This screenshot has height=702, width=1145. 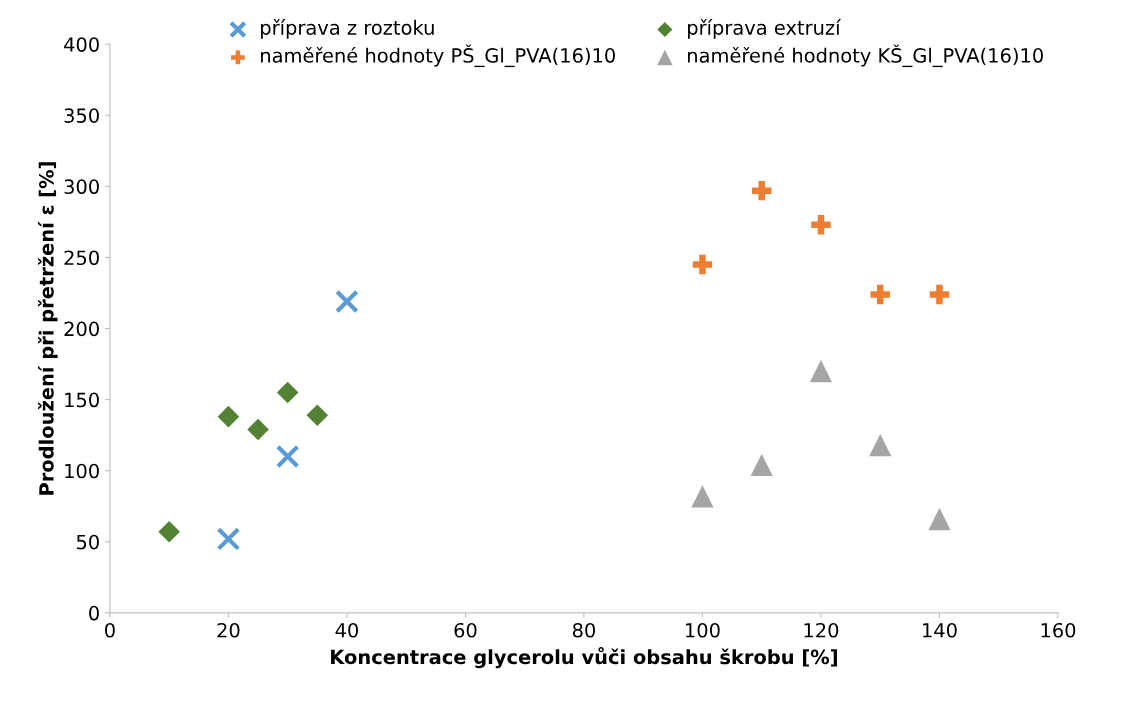 What do you see at coordinates (228, 630) in the screenshot?
I see `x-tick-label: 20` at bounding box center [228, 630].